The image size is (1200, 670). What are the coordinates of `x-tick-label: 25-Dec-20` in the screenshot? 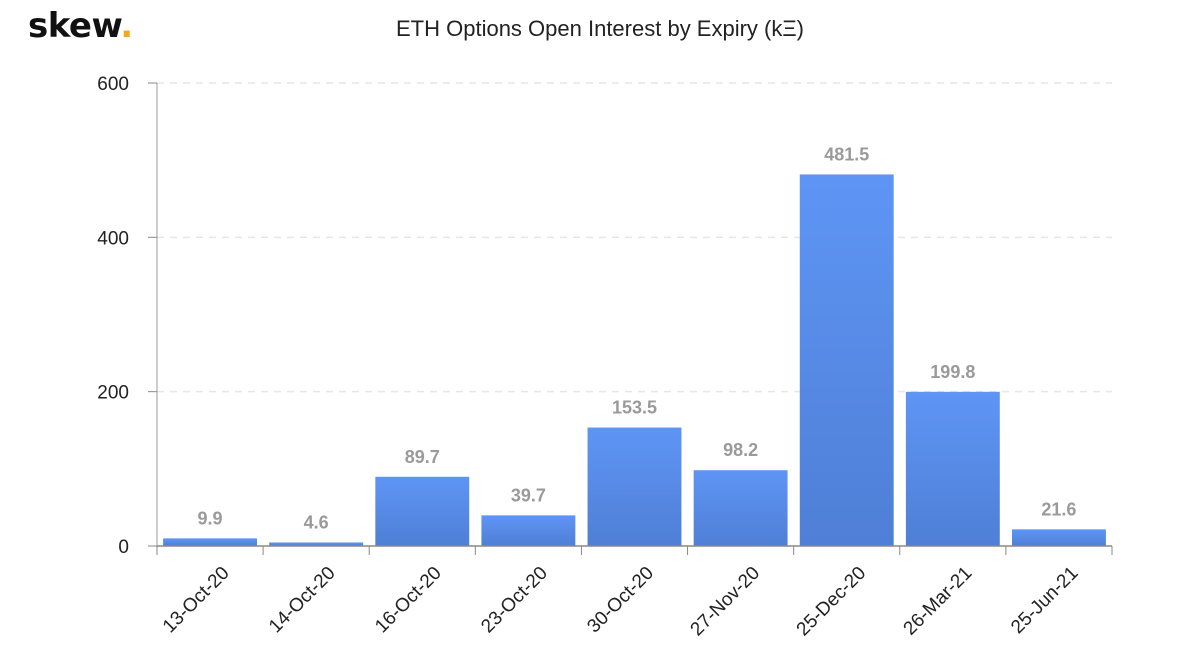 It's located at (832, 602).